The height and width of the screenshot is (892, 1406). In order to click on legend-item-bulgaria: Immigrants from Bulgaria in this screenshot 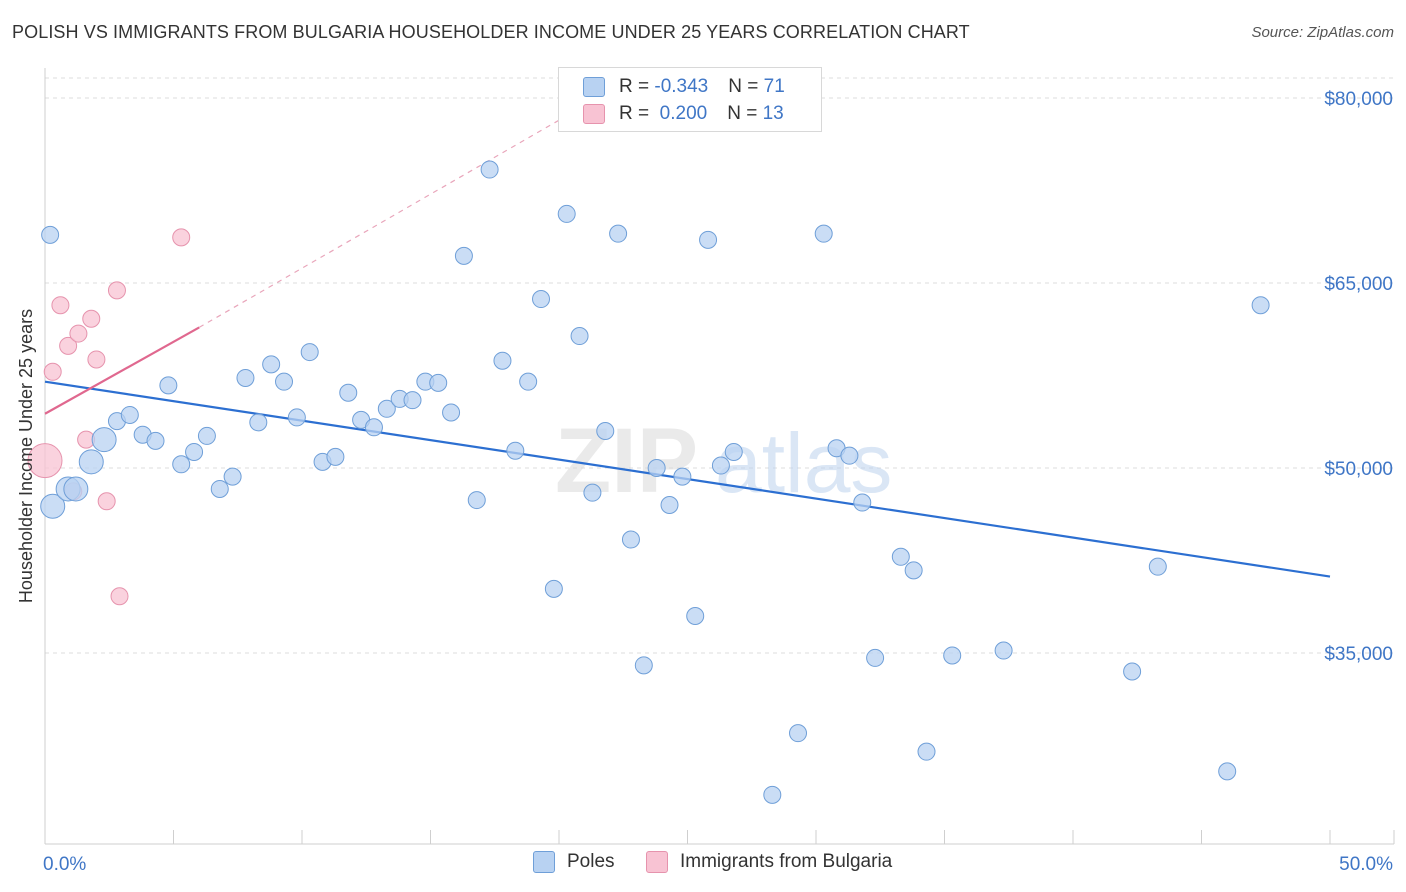, I will do `click(769, 862)`.